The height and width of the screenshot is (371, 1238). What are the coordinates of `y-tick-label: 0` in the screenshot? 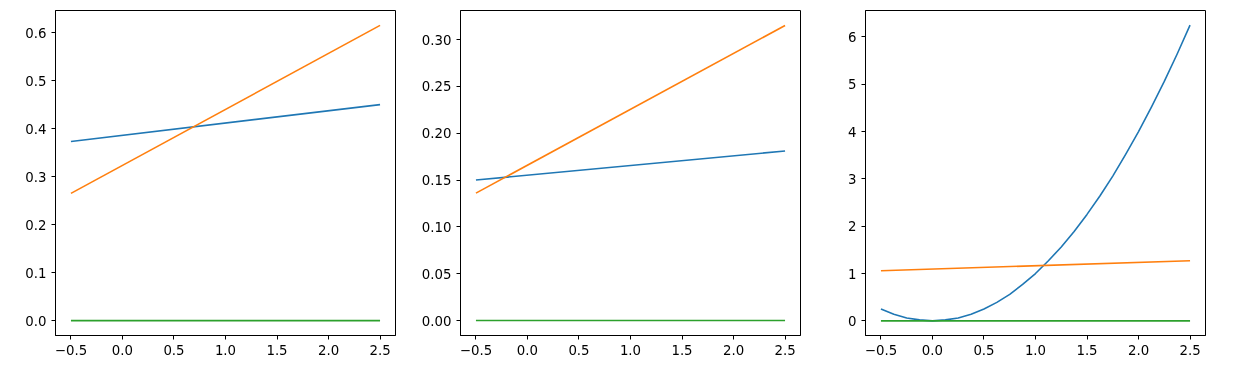 It's located at (852, 321).